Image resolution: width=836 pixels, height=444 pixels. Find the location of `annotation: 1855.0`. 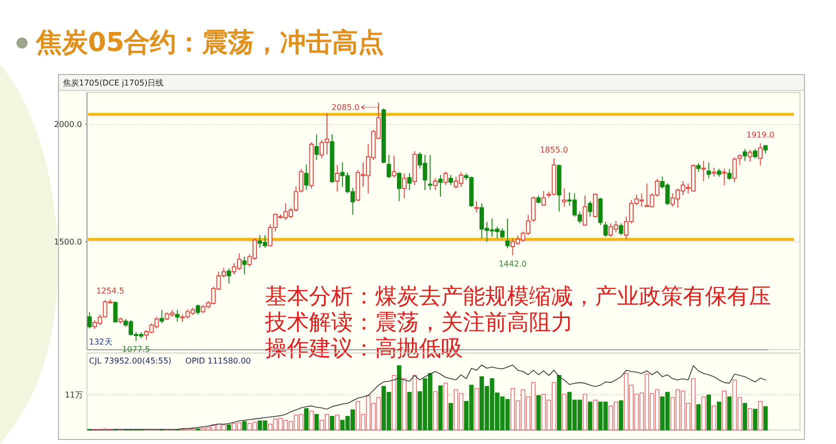

annotation: 1855.0 is located at coordinates (554, 149).